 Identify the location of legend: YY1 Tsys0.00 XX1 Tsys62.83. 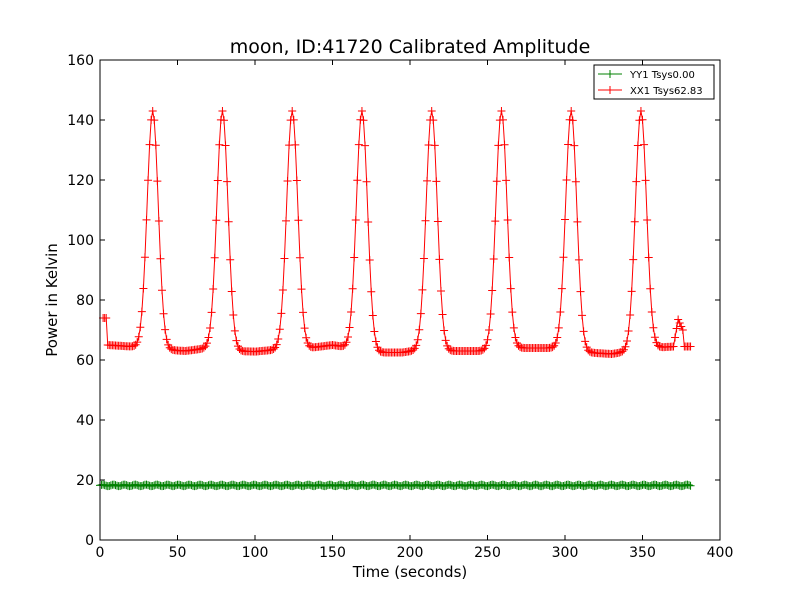
(654, 82).